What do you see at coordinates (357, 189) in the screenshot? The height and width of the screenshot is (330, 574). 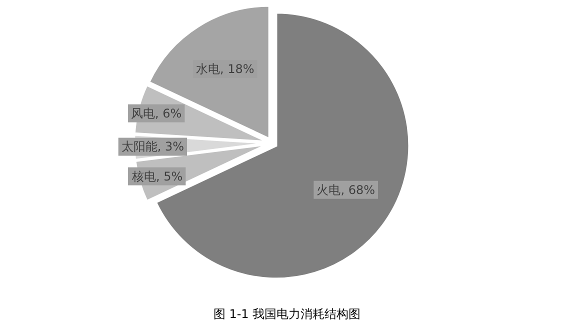 I see `data-label: , 68%` at bounding box center [357, 189].